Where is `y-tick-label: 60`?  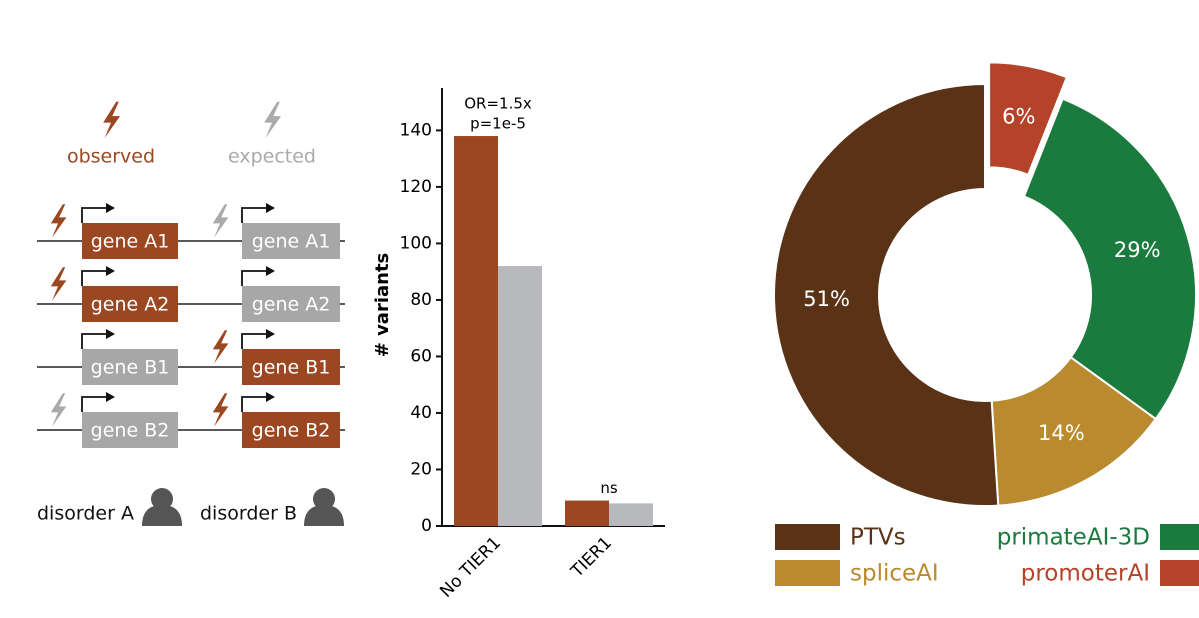 y-tick-label: 60 is located at coordinates (421, 356).